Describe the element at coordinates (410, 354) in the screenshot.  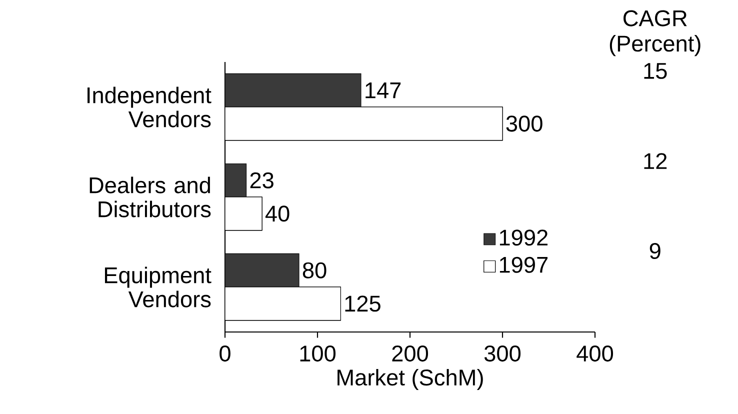
I see `x-tick-label: 200` at that location.